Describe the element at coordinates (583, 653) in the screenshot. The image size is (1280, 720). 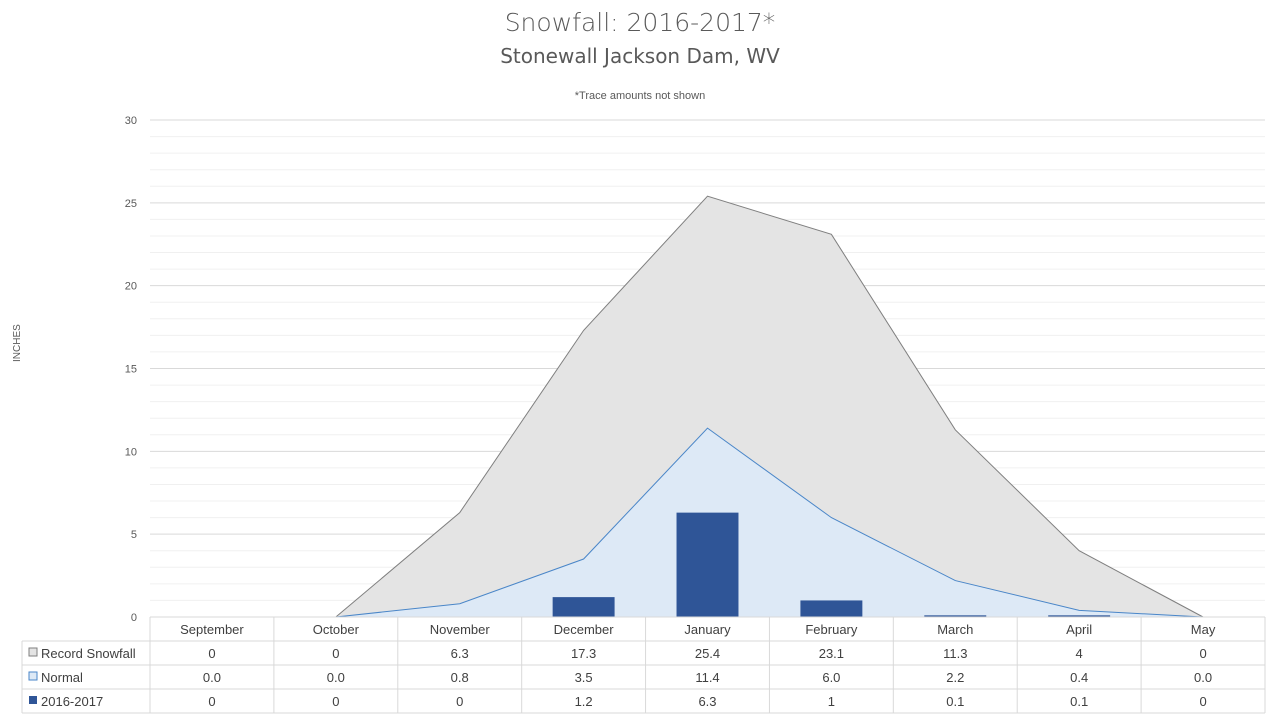
I see `data-label: 17.3` at that location.